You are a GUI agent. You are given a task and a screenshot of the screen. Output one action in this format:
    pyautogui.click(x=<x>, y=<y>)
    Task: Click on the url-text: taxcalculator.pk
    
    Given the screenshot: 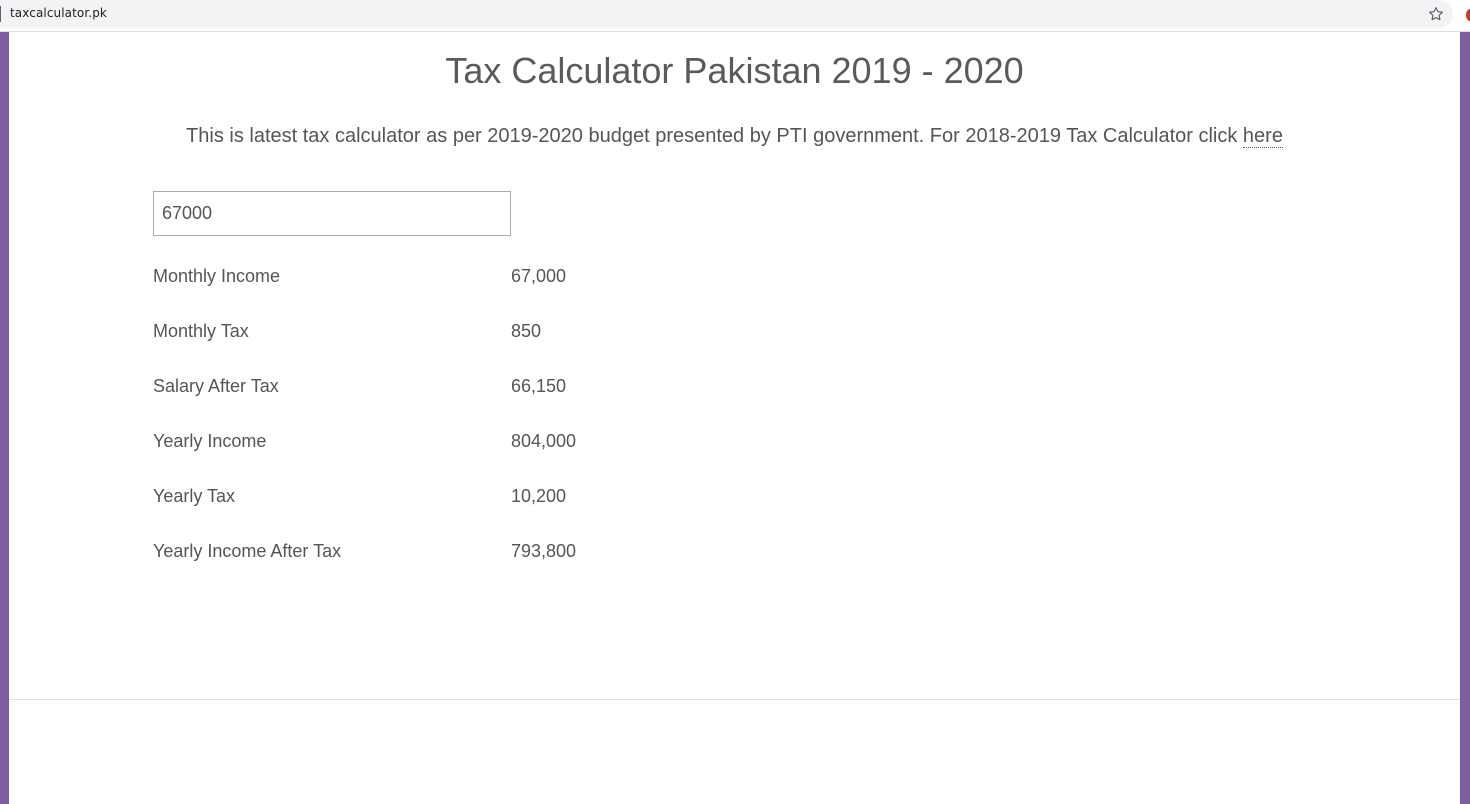 What is the action you would take?
    pyautogui.click(x=58, y=13)
    